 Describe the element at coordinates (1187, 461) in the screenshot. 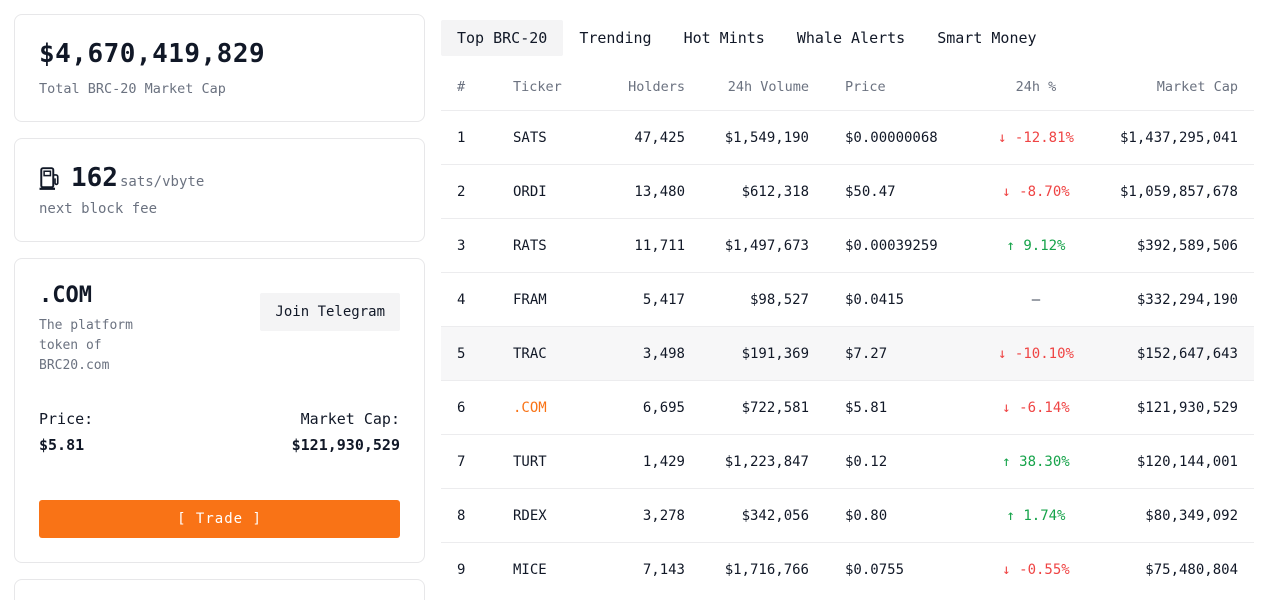

I see `cell-market-cap: $120,144,001` at that location.